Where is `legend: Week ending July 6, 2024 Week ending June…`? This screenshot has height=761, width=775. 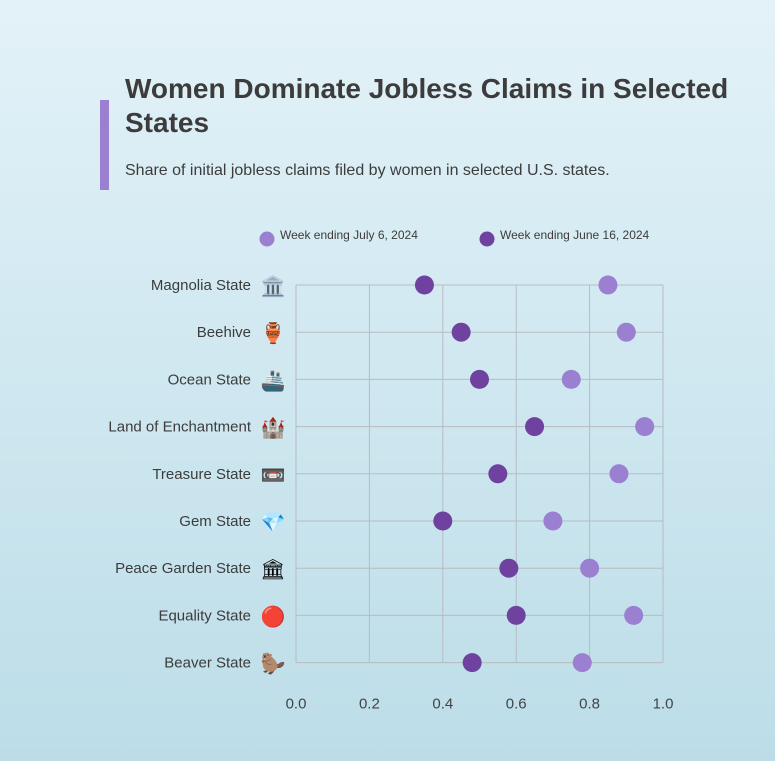
legend: Week ending July 6, 2024 Week ending June… is located at coordinates (454, 237).